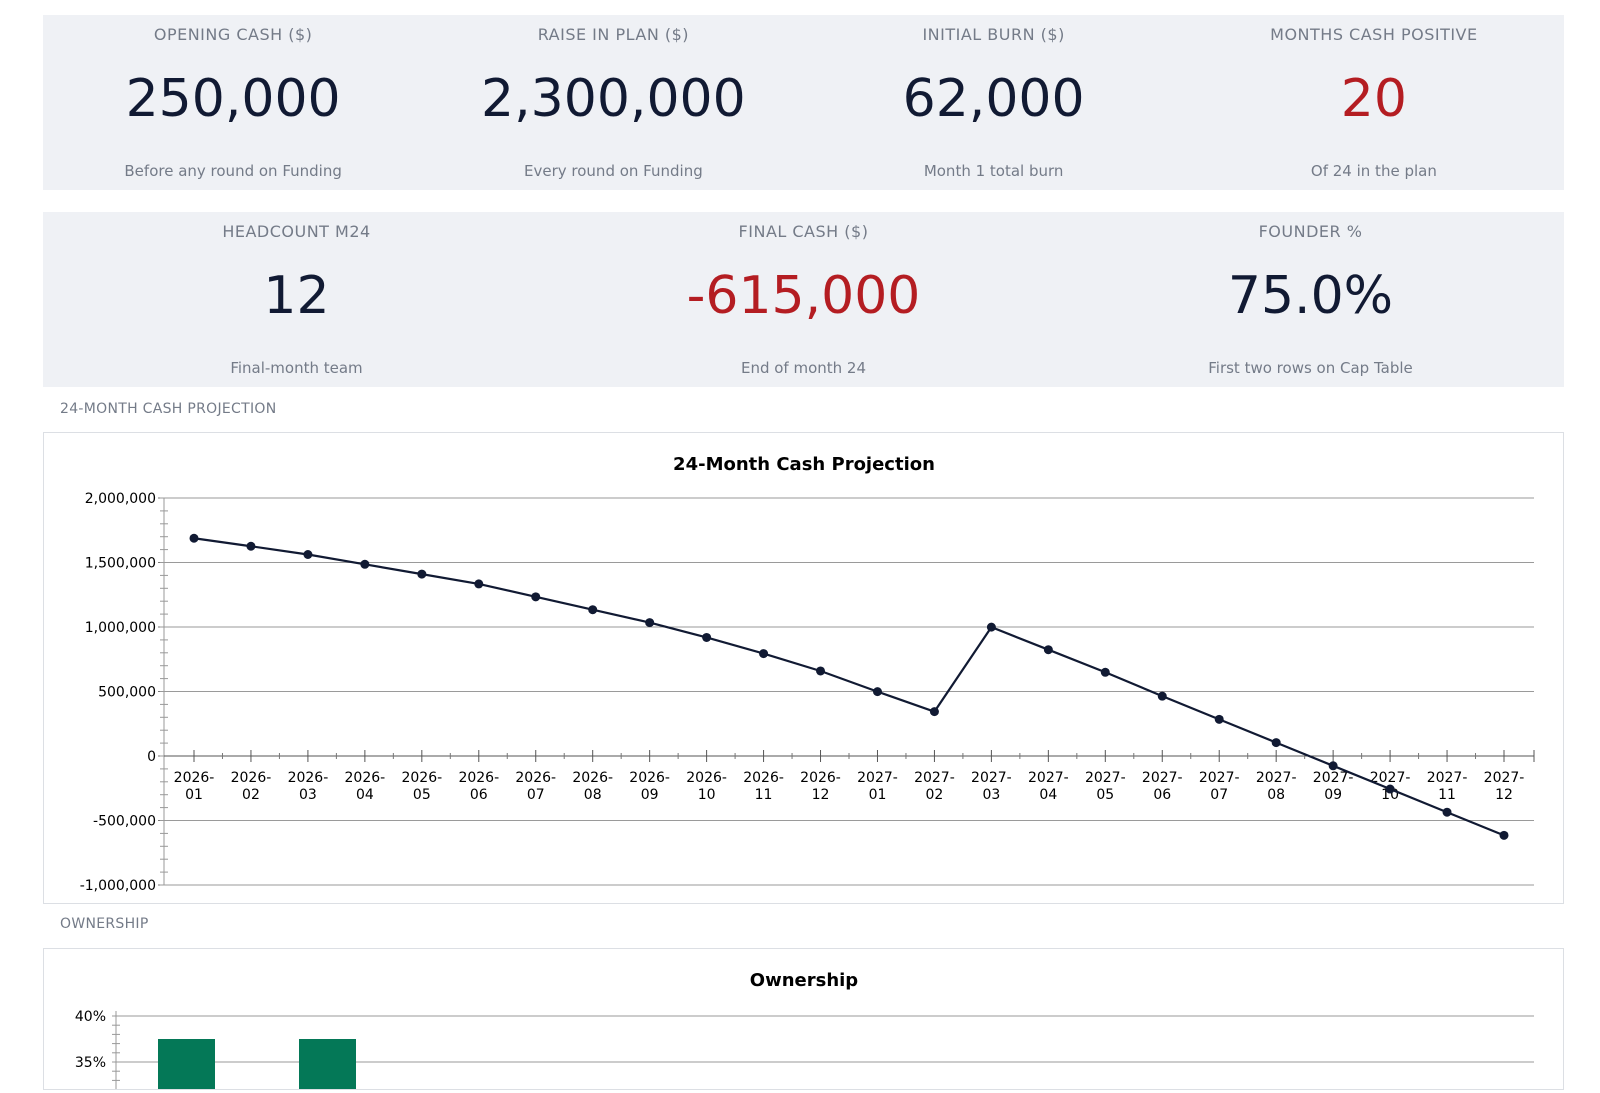  I want to click on kpi-card: INITIAL BURN ($) 62,000 Month 1 total burn, so click(994, 102).